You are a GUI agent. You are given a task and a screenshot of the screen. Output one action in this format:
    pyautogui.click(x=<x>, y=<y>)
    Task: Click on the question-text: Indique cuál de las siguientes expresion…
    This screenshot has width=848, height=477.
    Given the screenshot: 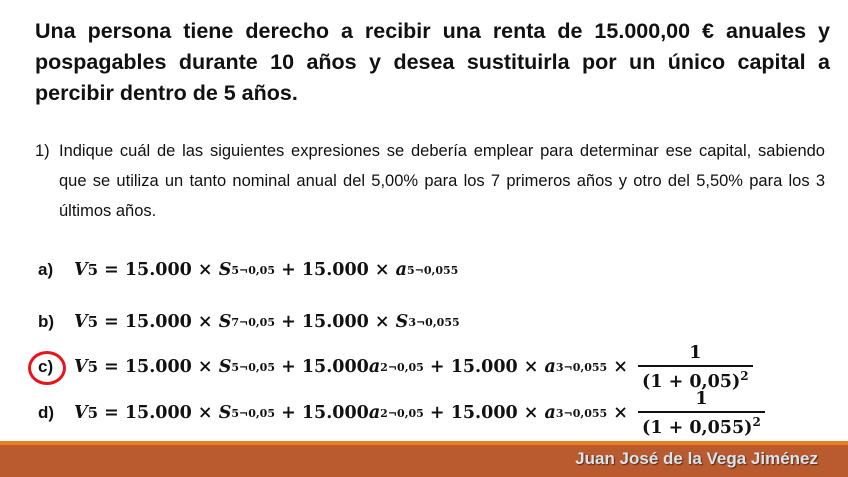 What is the action you would take?
    pyautogui.click(x=442, y=181)
    